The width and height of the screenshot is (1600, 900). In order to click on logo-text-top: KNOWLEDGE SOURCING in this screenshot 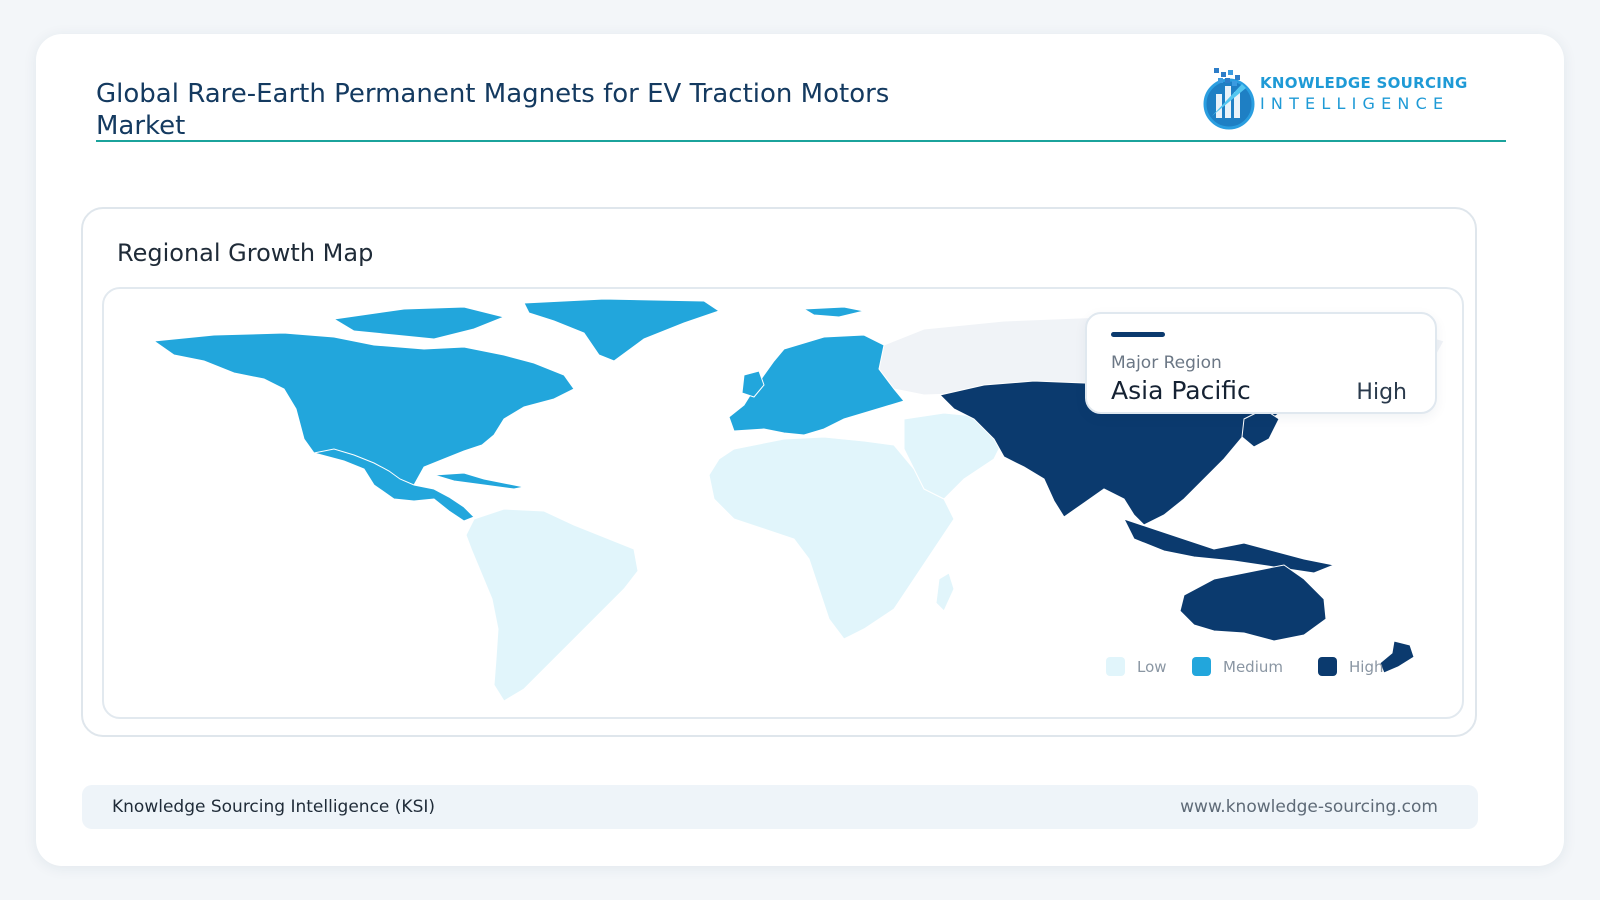, I will do `click(1364, 83)`.